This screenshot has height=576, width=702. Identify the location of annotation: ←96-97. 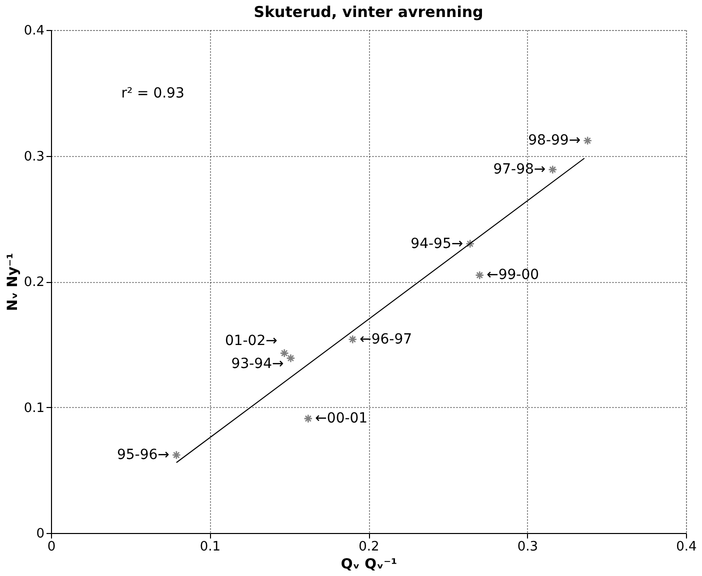
(386, 339).